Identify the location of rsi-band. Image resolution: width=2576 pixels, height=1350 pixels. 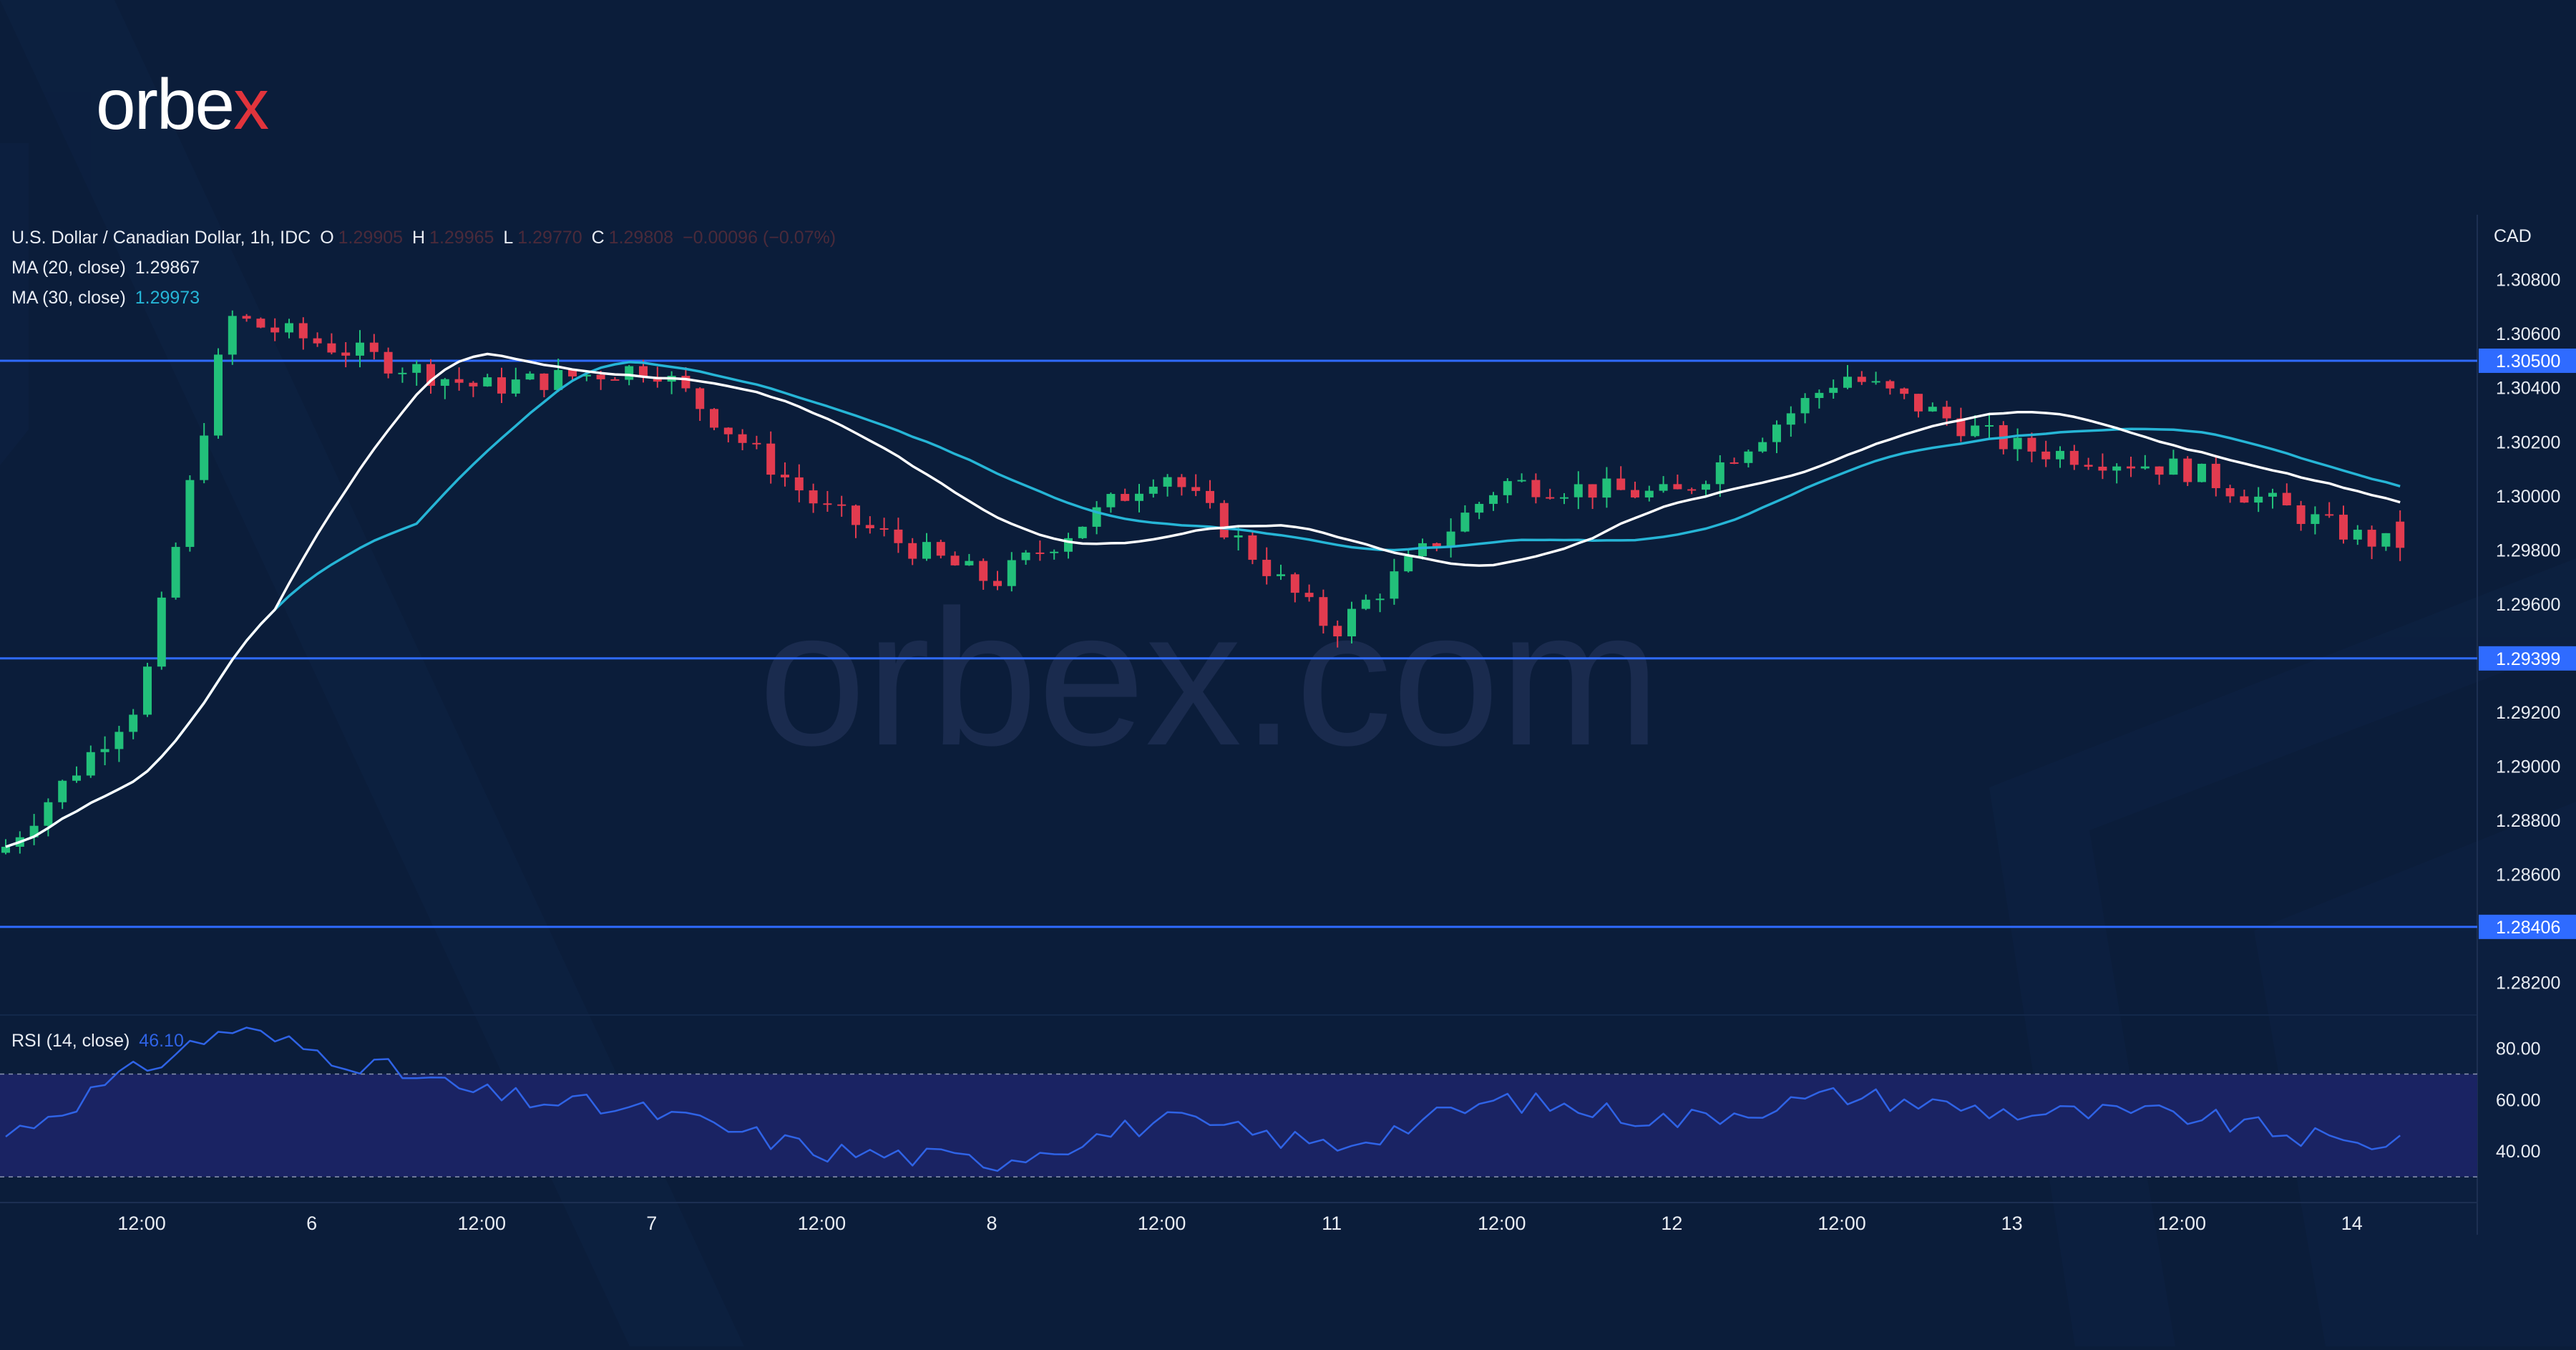
(1238, 1125).